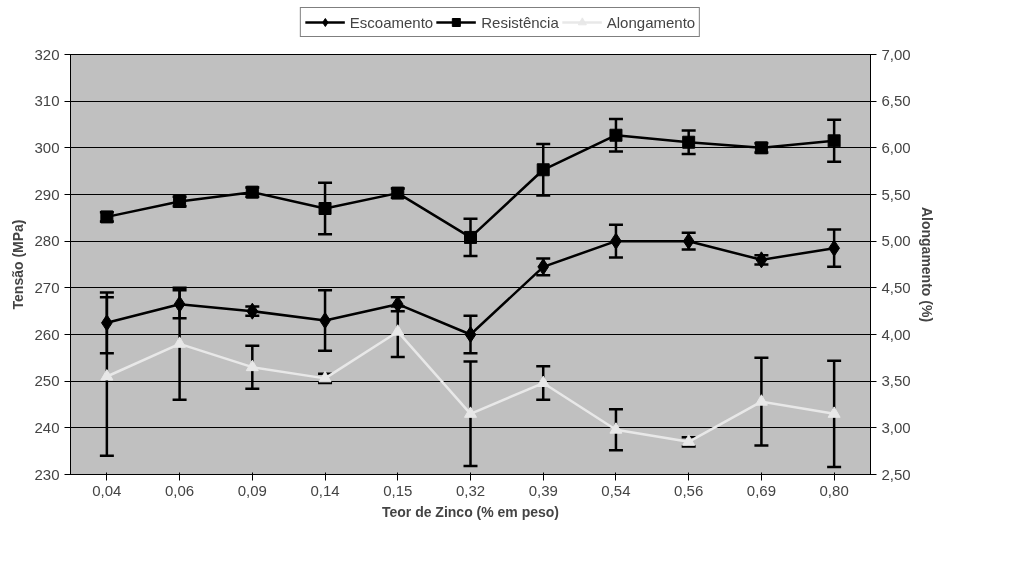  Describe the element at coordinates (47, 54) in the screenshot. I see `y-tick-label: 320` at that location.